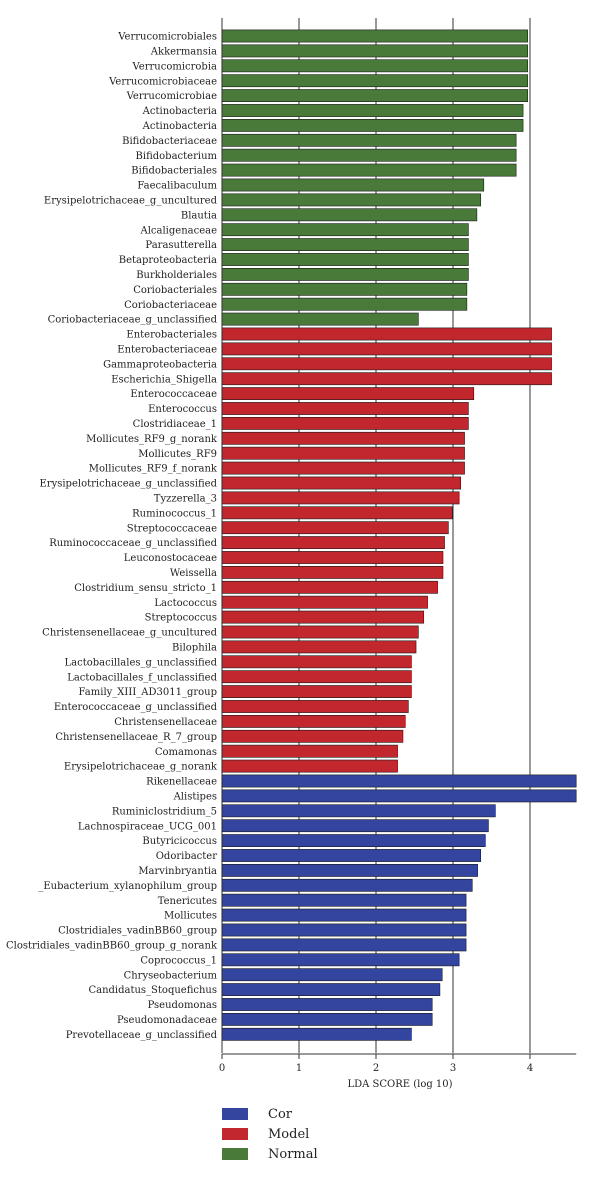  What do you see at coordinates (152, 439) in the screenshot?
I see `category-label-27: Mollicutes_RF9_g_norank` at bounding box center [152, 439].